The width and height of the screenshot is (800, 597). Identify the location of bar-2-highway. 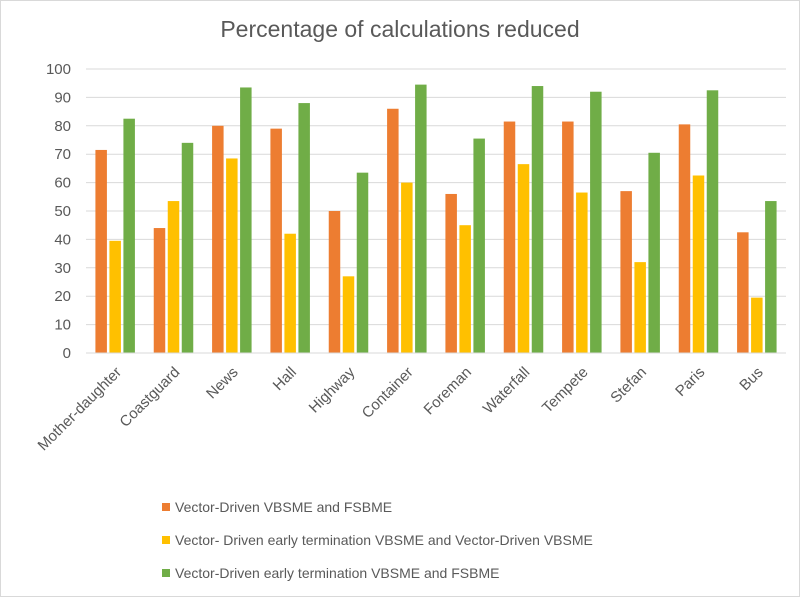
(348, 314).